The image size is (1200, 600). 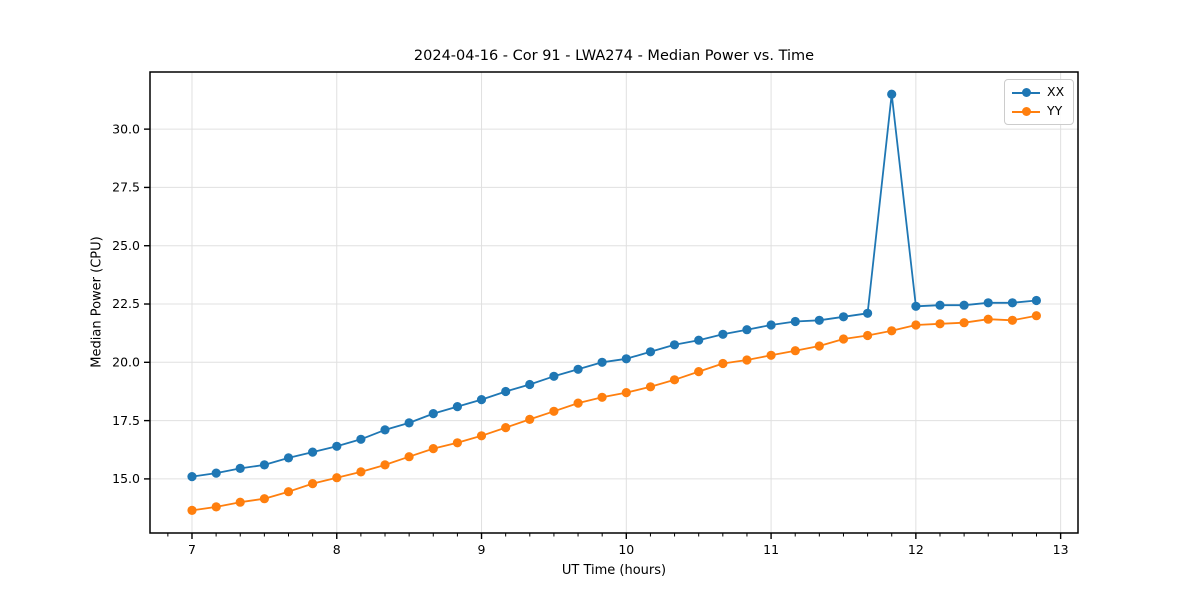 I want to click on svg-text: 15.0, so click(x=126, y=478).